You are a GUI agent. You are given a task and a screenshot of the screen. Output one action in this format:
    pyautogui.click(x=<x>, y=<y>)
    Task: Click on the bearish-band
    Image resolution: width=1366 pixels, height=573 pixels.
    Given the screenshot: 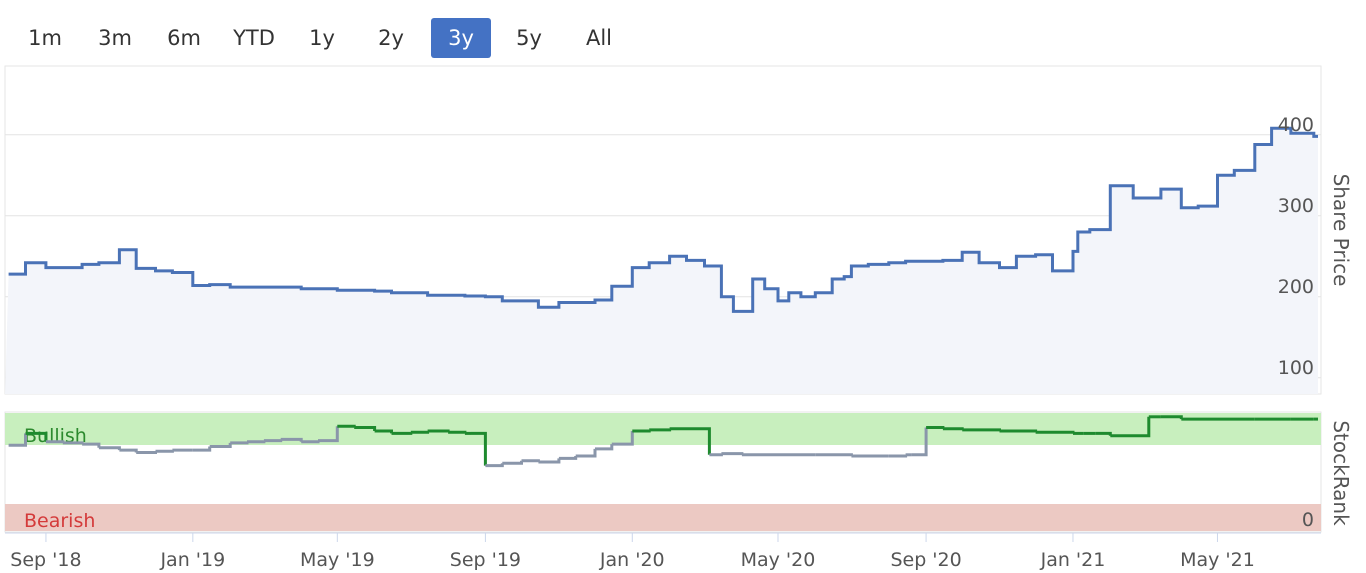 What is the action you would take?
    pyautogui.click(x=663, y=517)
    